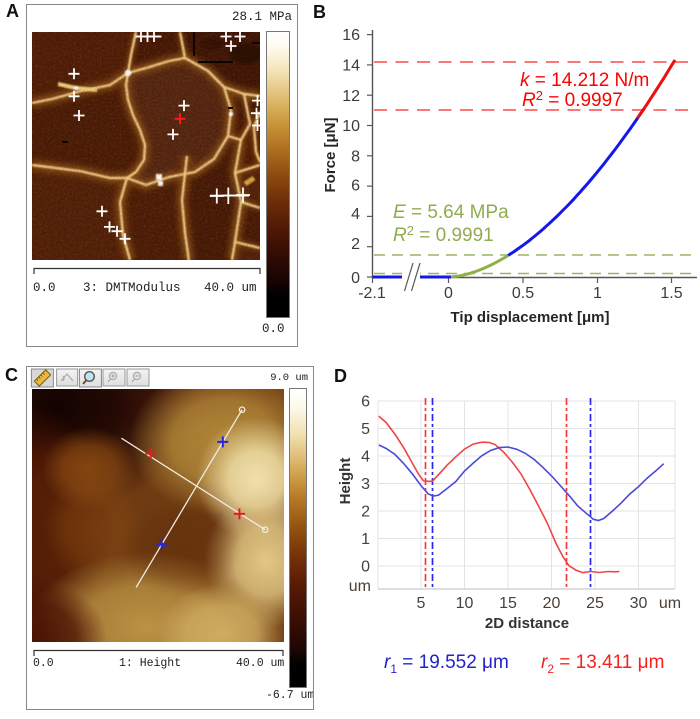 The width and height of the screenshot is (700, 719). I want to click on svg-text: 8, so click(355, 157).